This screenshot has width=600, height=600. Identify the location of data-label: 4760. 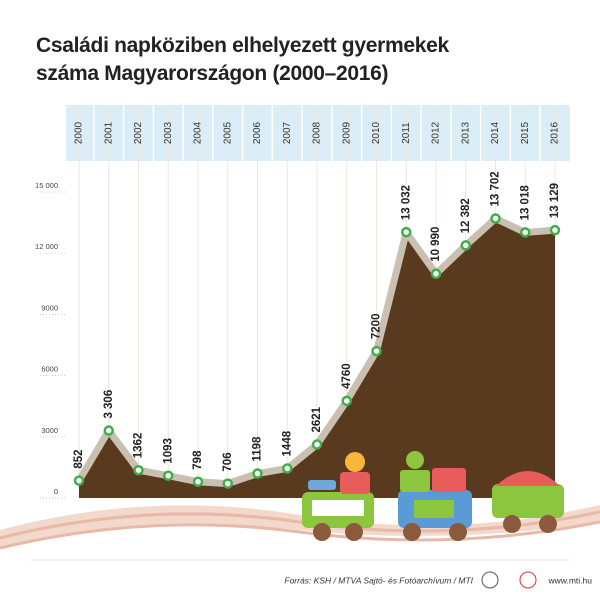
(347, 376).